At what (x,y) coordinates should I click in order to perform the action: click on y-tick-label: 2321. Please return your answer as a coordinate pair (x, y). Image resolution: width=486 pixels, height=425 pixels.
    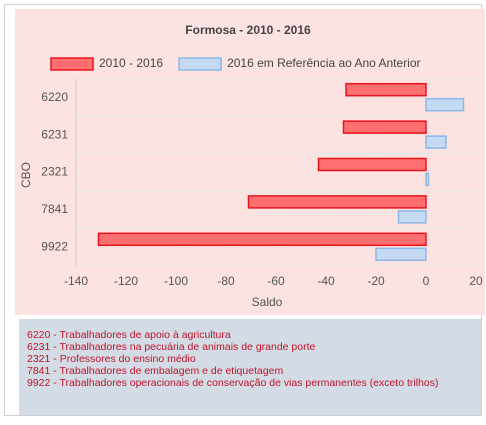
    Looking at the image, I should click on (54, 172).